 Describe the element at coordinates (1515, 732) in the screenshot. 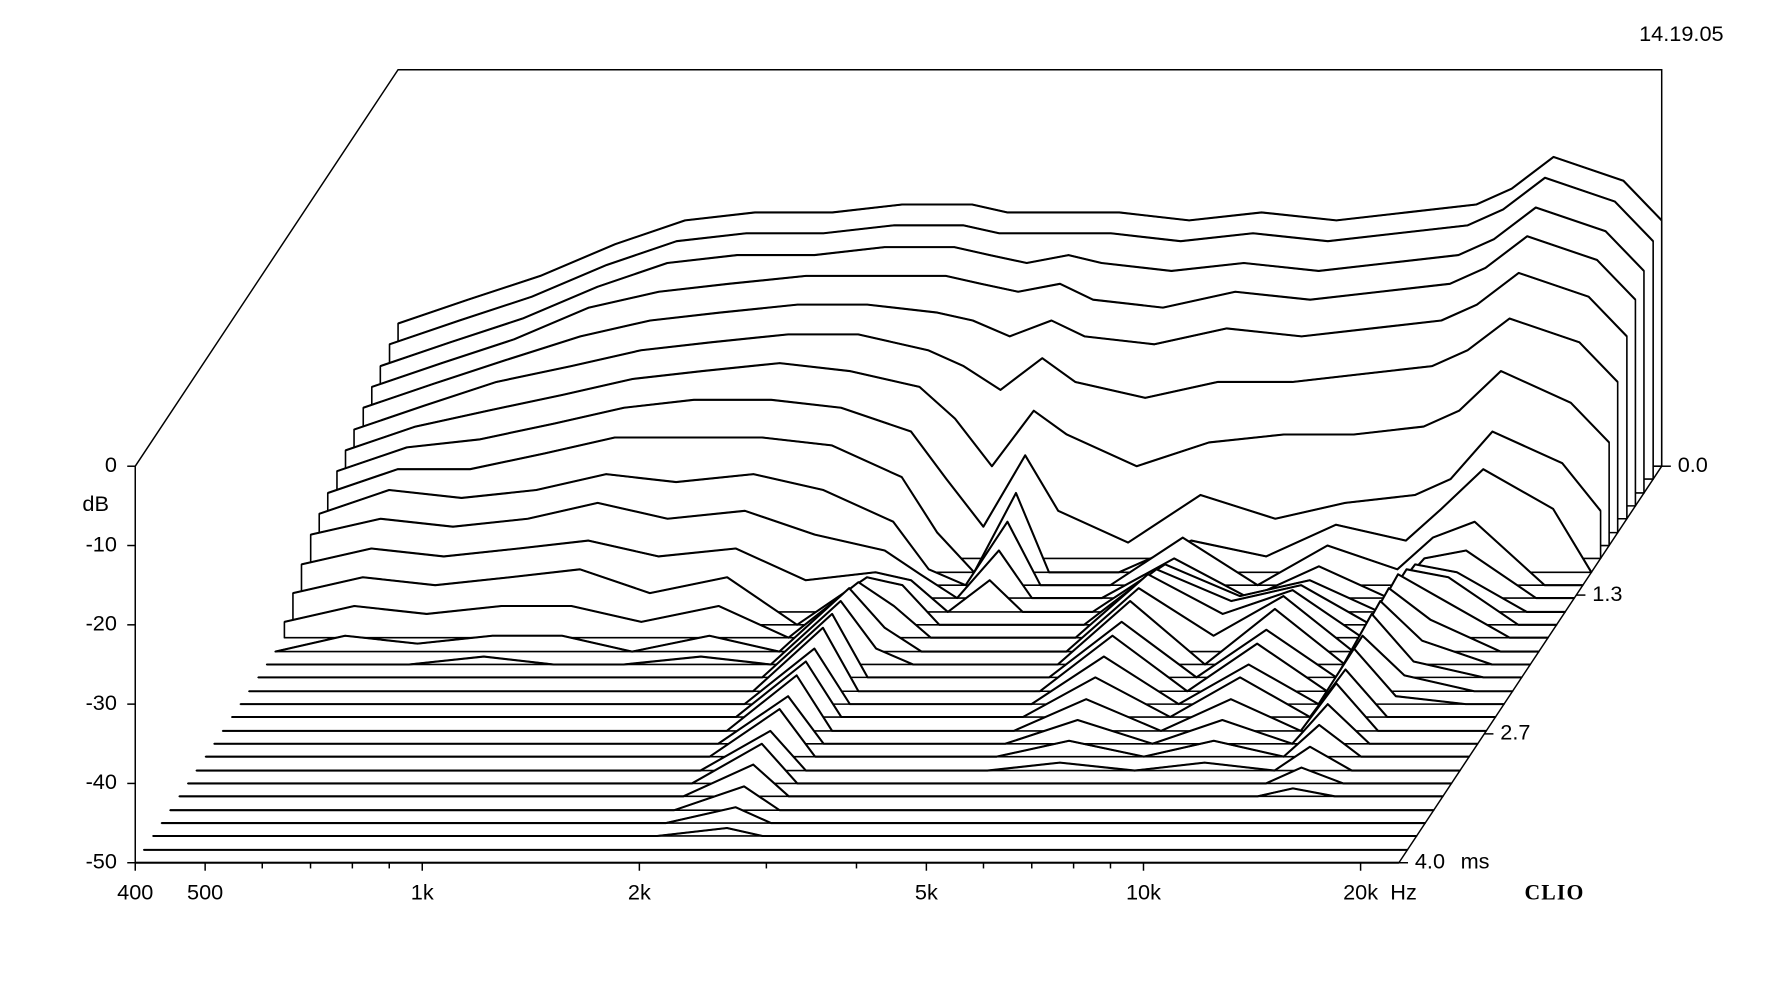

I see `z-tick-label: 2.7` at that location.